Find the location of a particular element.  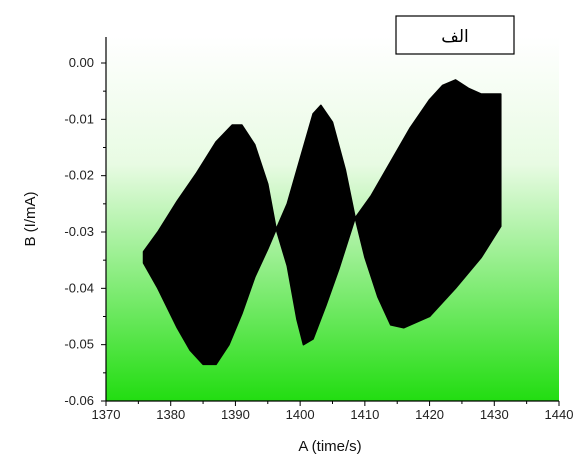

x-tick-label: 1420 is located at coordinates (429, 414).